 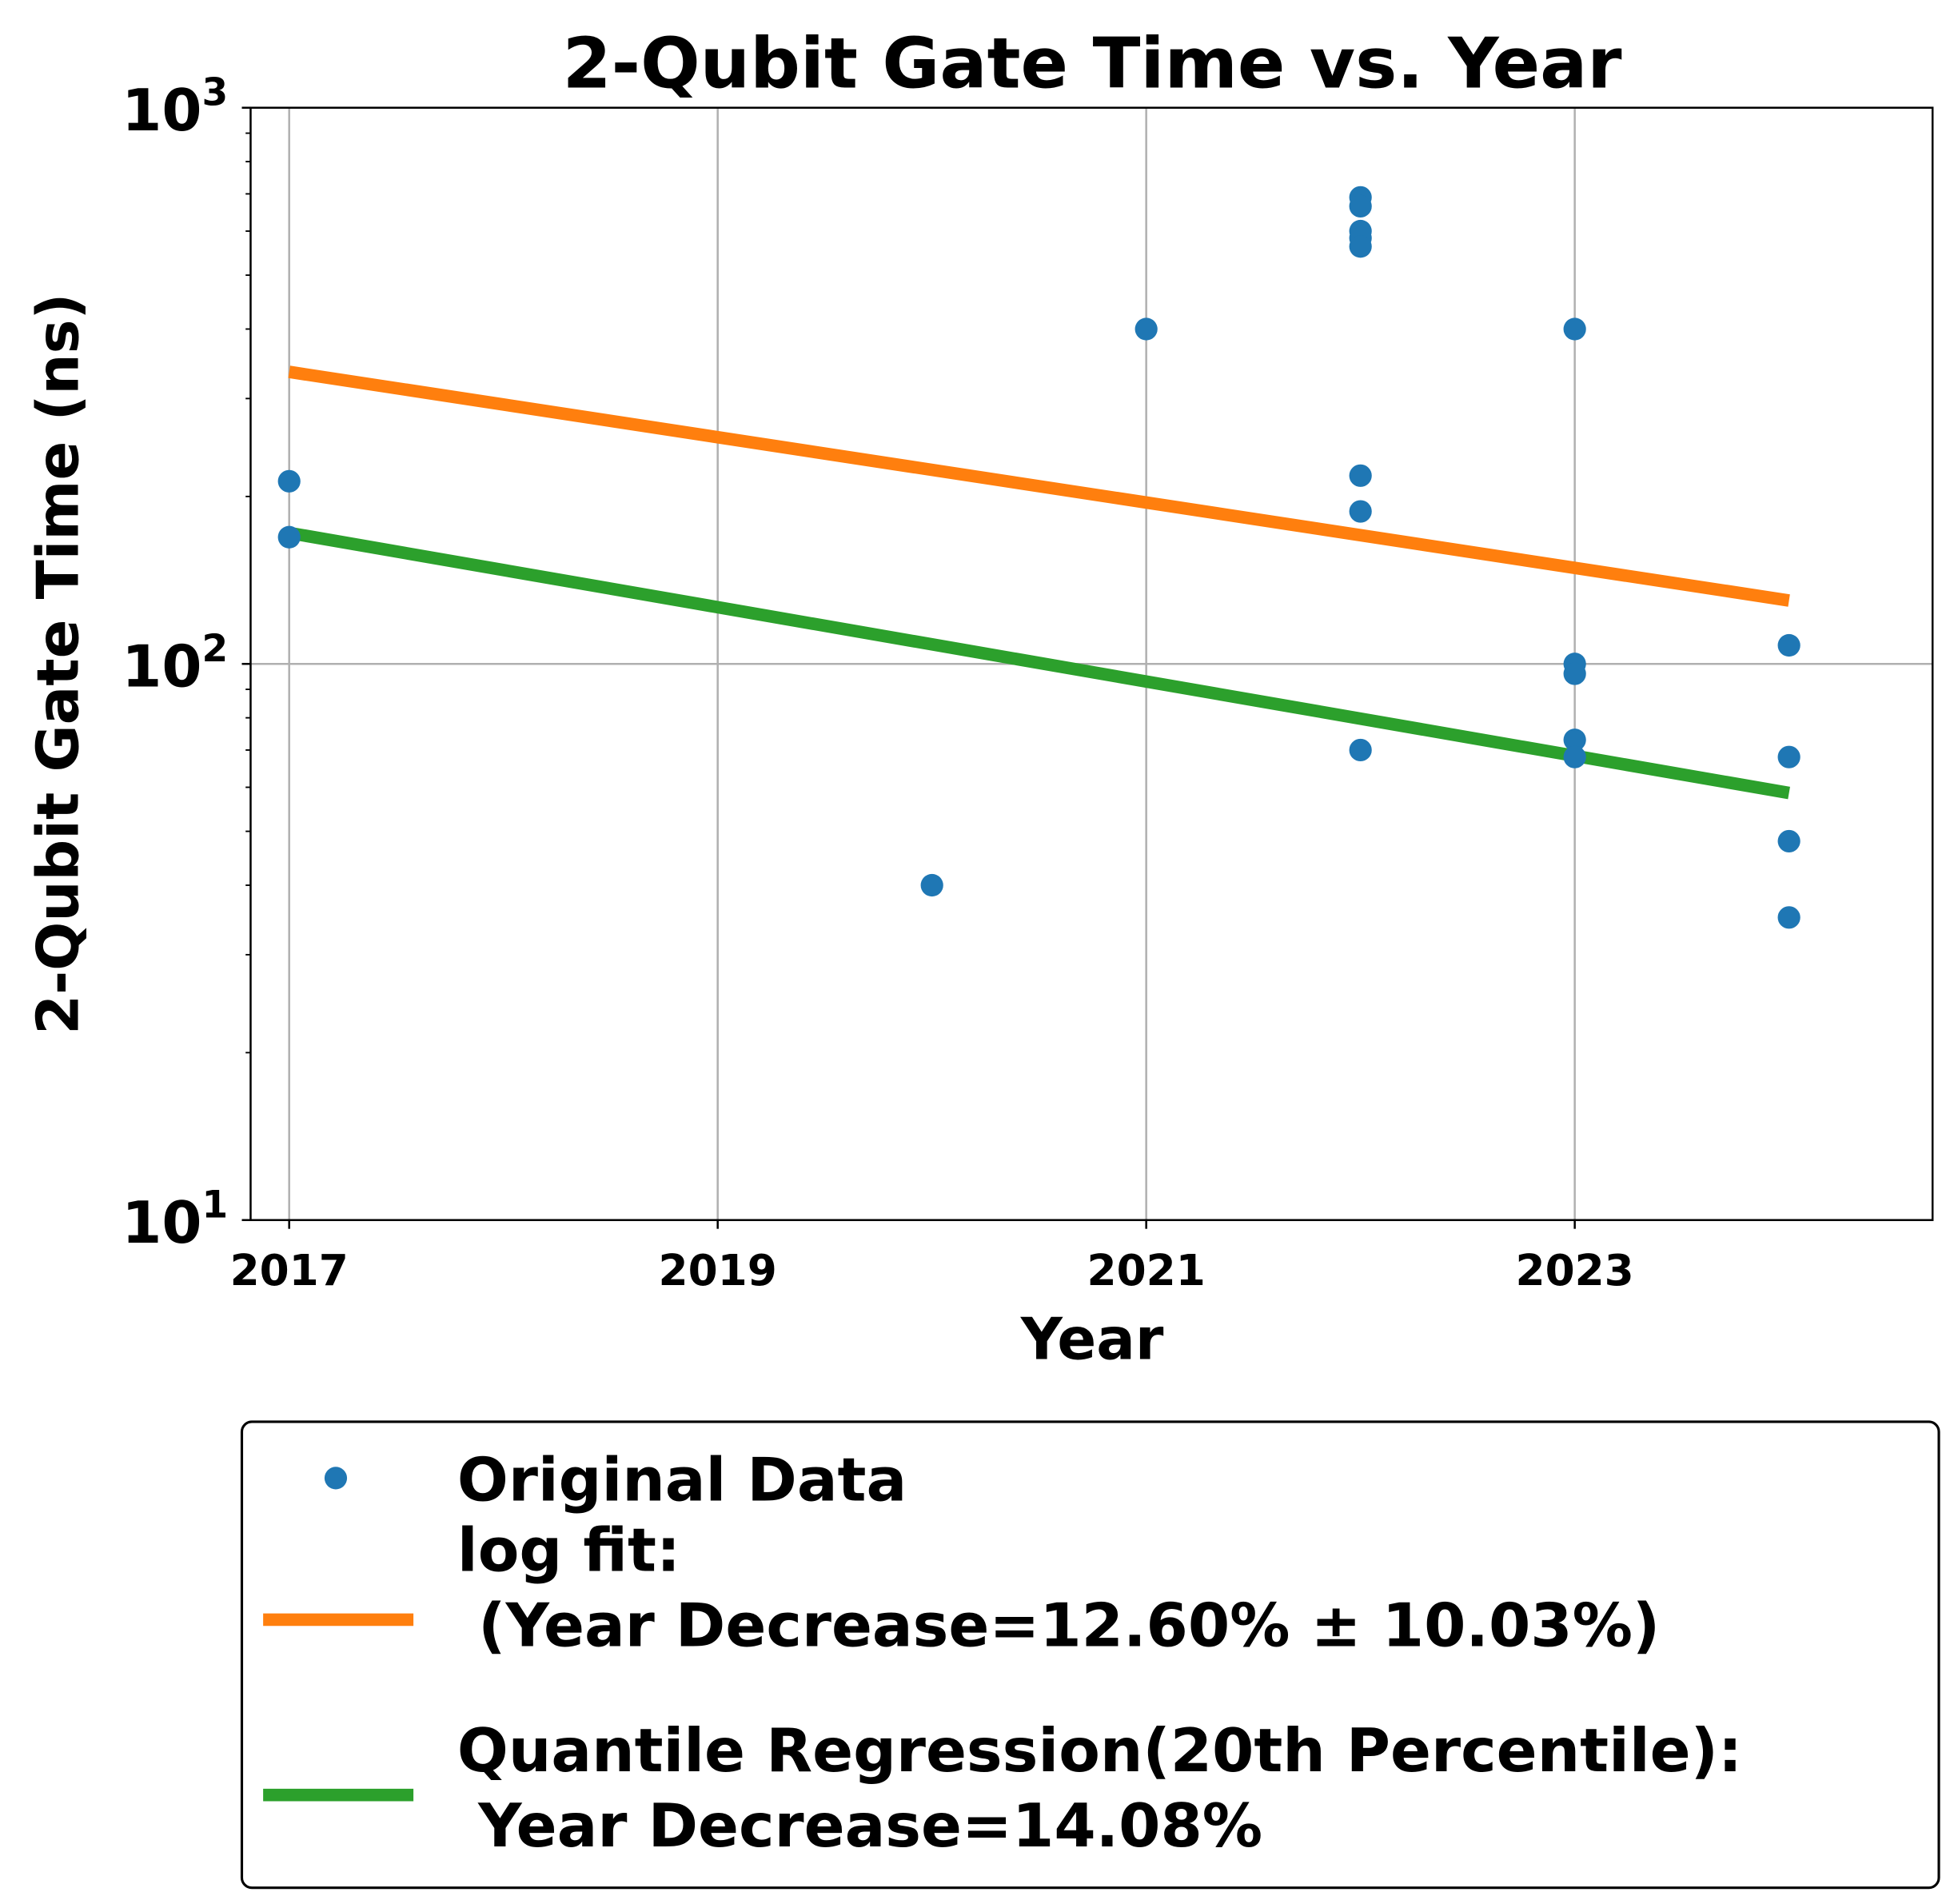 What do you see at coordinates (336, 1478) in the screenshot?
I see `legend-marker-original-data` at bounding box center [336, 1478].